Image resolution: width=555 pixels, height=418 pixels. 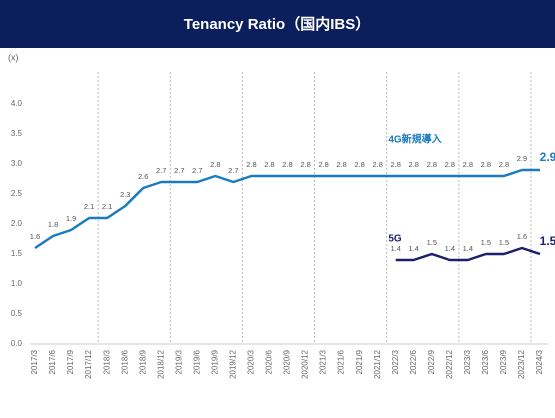 I want to click on x-tick-label: 2017/3, so click(x=34, y=361).